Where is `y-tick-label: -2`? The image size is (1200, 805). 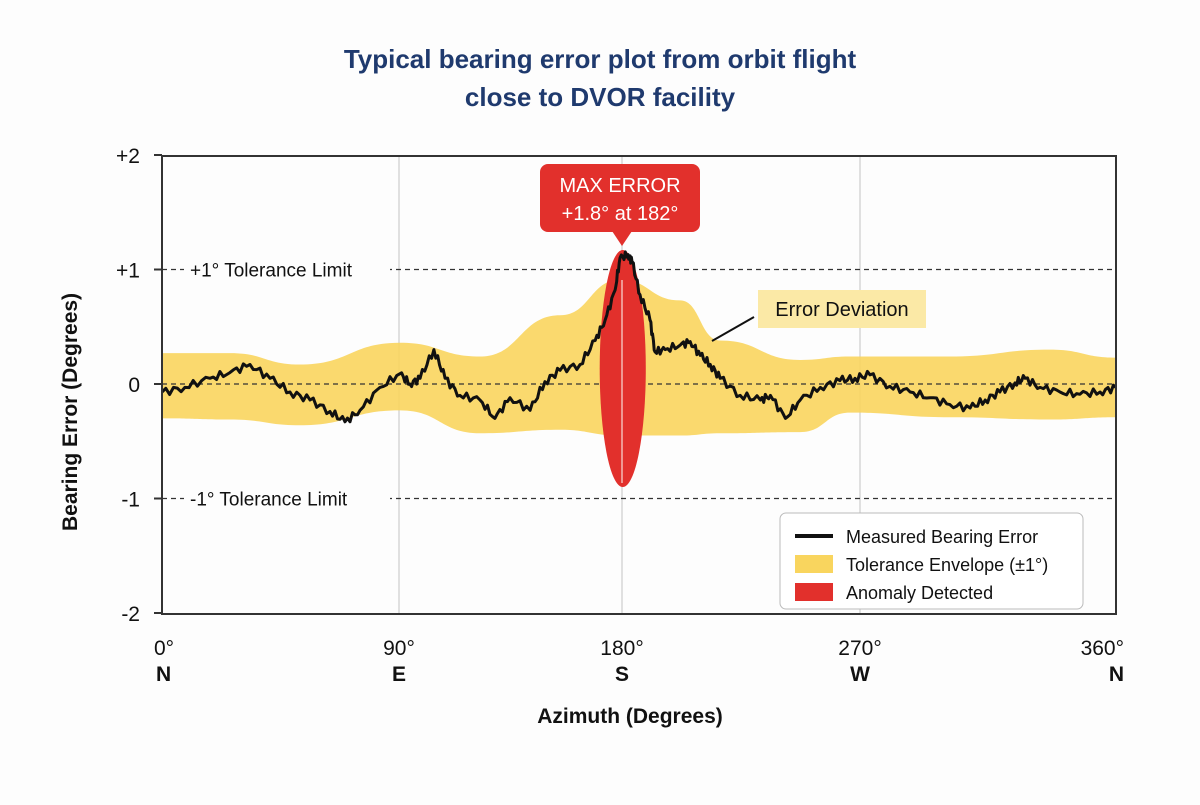
y-tick-label: -2 is located at coordinates (130, 614).